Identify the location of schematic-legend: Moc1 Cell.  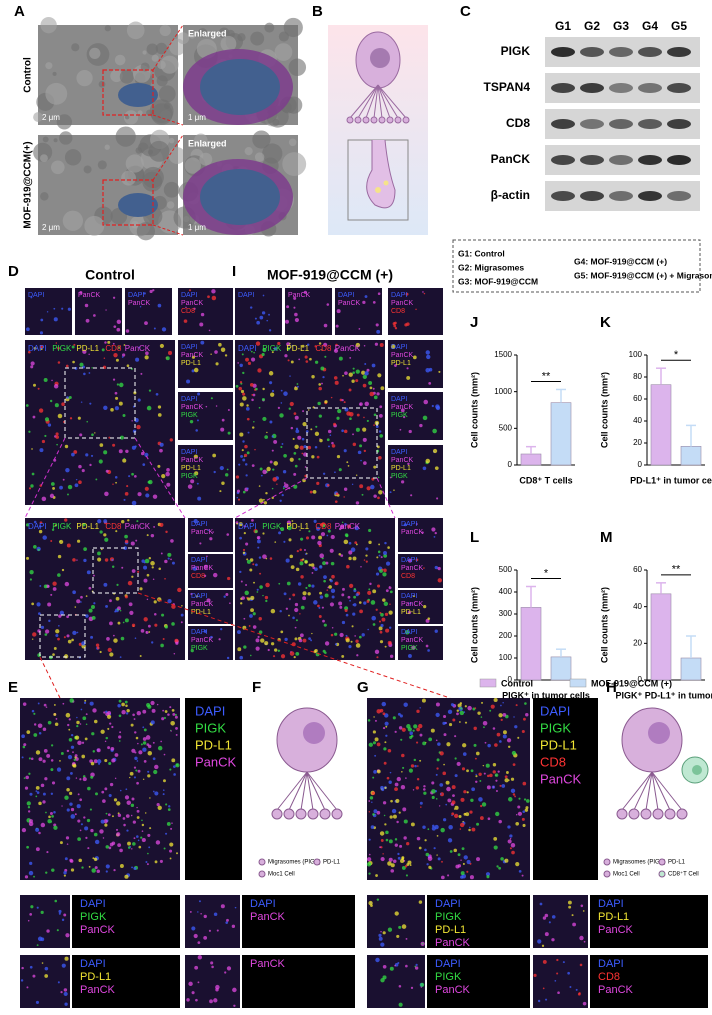
(281, 875).